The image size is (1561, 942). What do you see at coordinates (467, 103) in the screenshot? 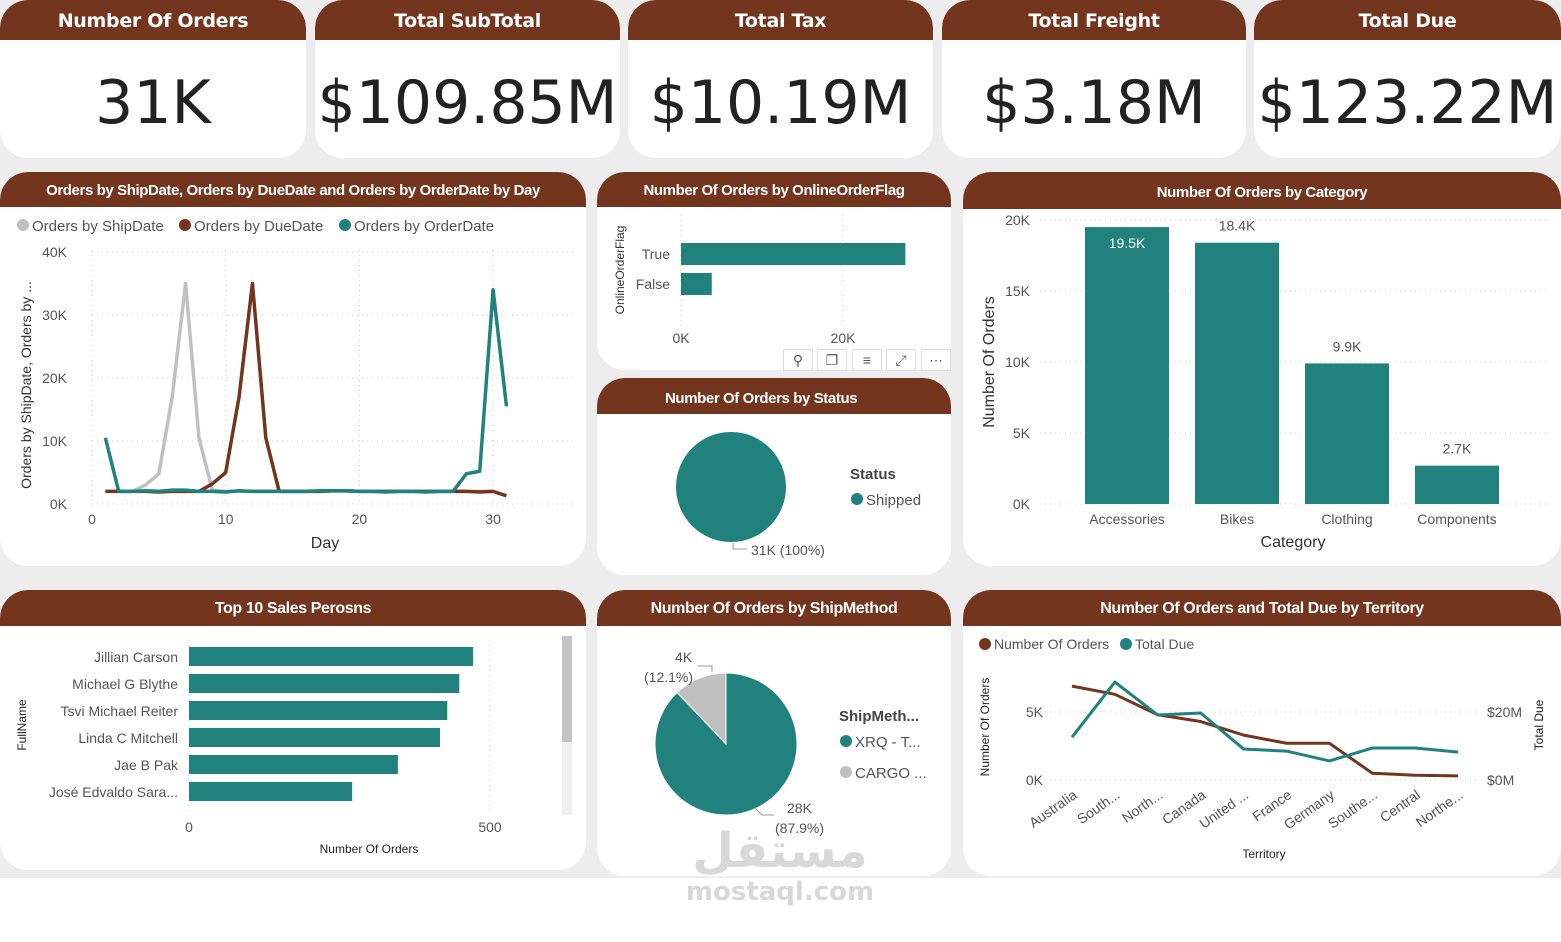
I see `kpi-value: $109.85M` at bounding box center [467, 103].